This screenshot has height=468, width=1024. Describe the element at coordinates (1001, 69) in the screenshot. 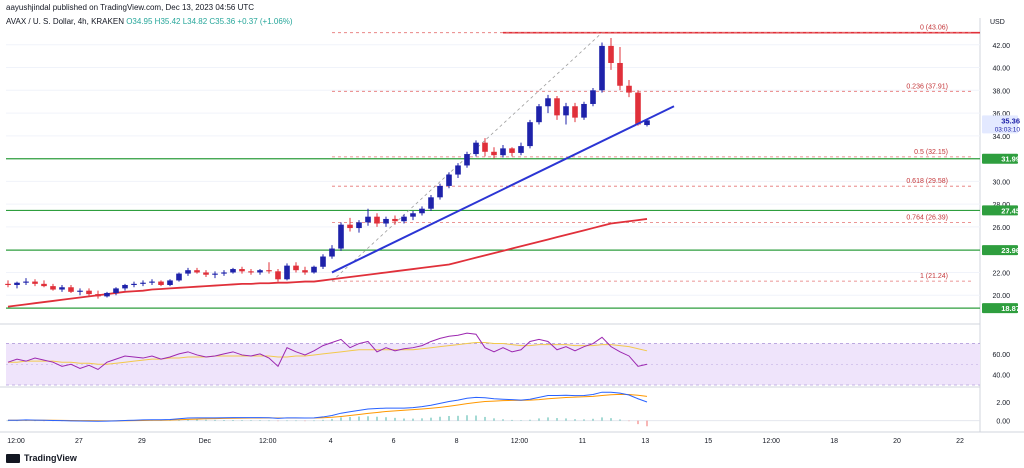

I see `price-tick-label: 40.00` at that location.